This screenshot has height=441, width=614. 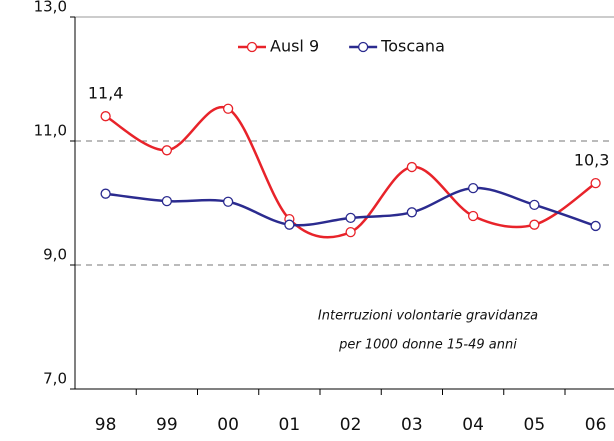 I want to click on legend-label: Toscana, so click(x=412, y=46).